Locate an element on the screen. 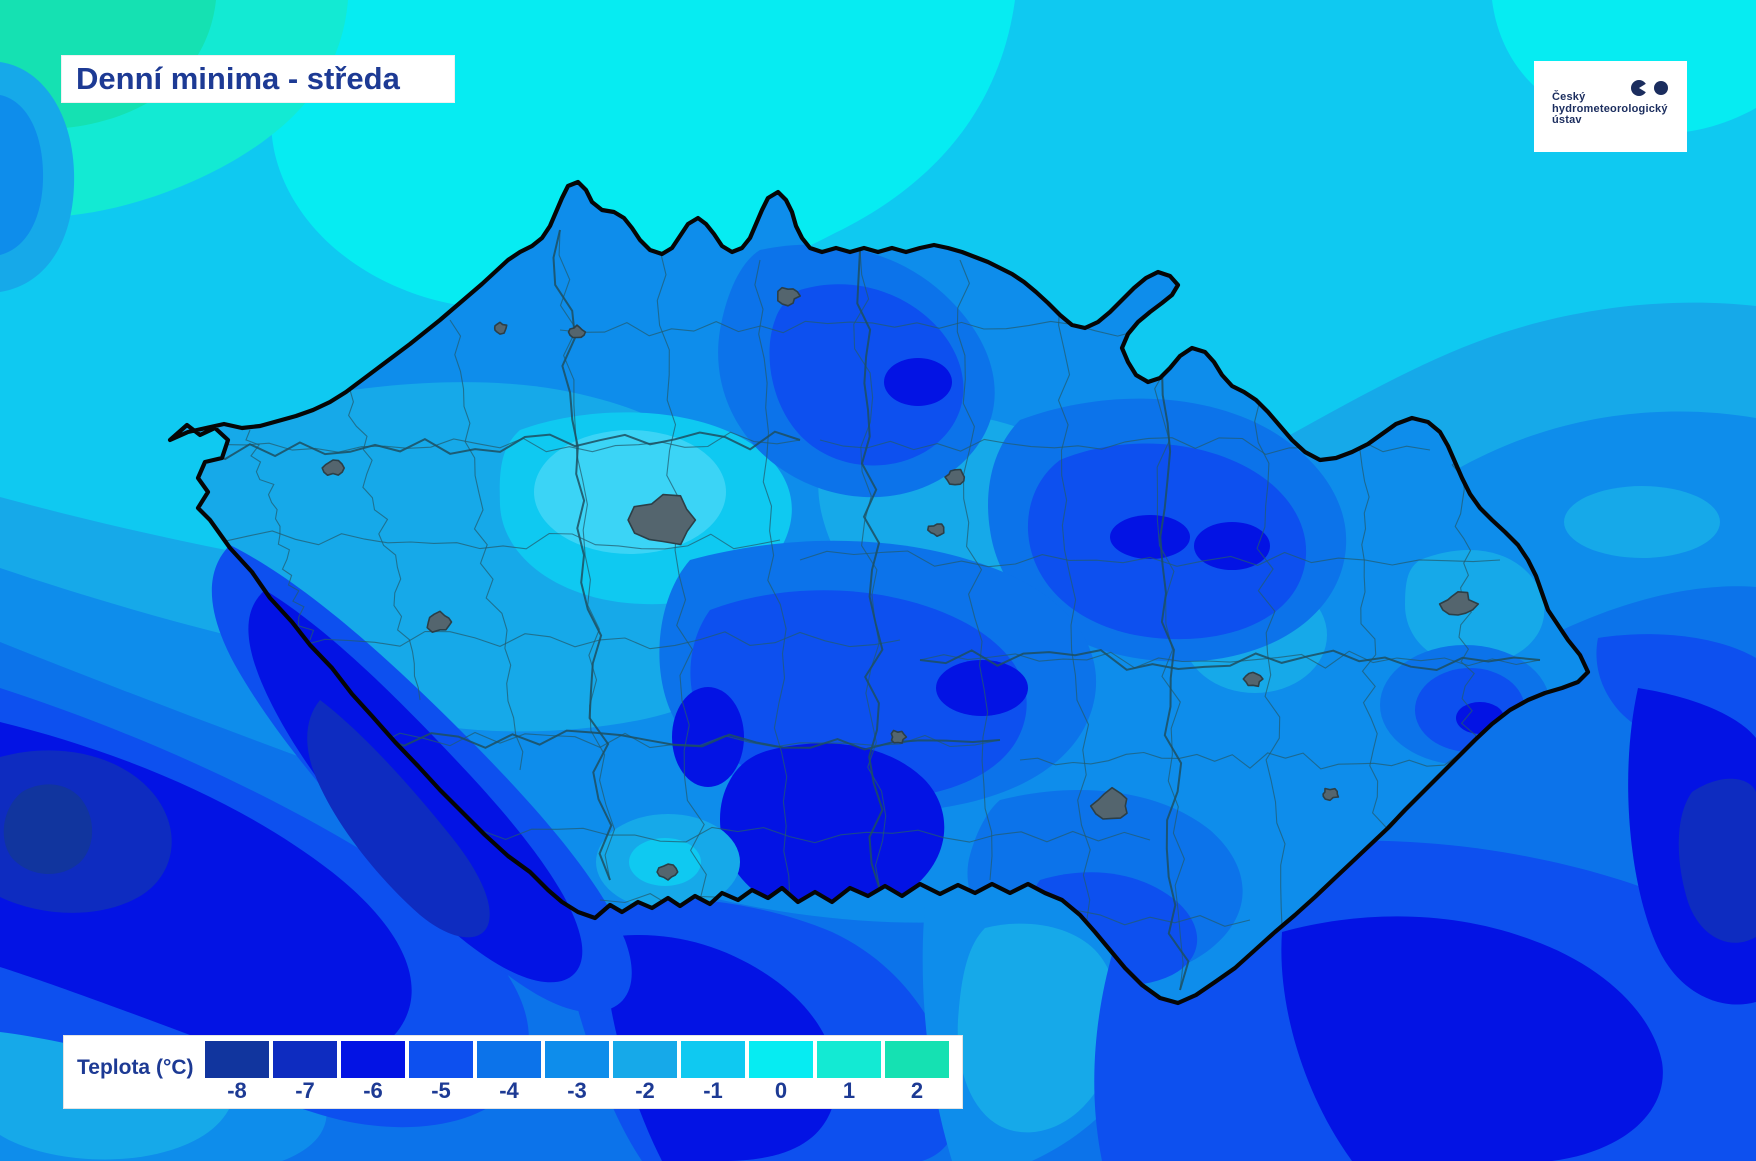  temperature-legend: Teplota (°C) -8 -7 -6 -5 -4 -3 -2 -1 0 1 2 is located at coordinates (513, 1072).